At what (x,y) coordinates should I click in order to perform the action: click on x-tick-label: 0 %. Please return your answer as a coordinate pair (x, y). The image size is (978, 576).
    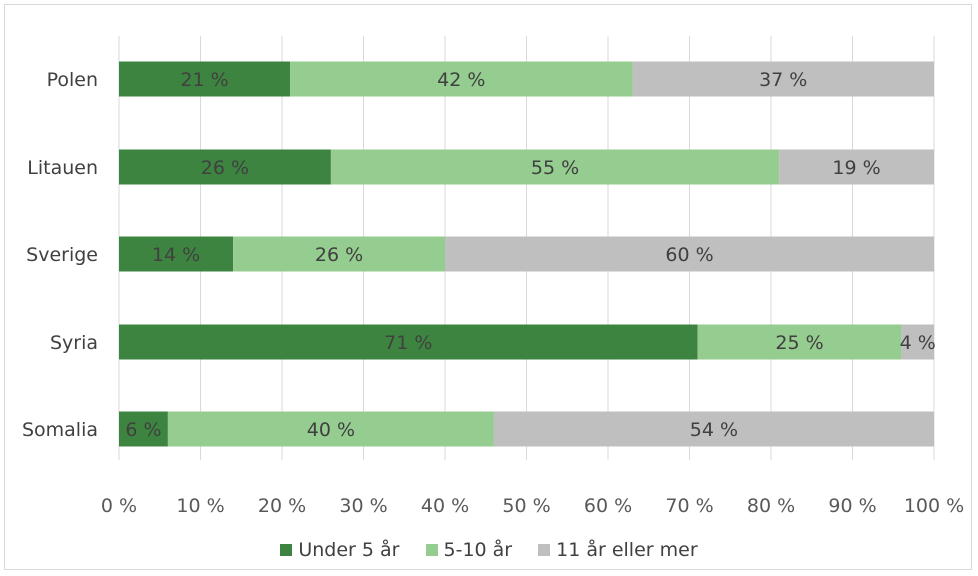
    Looking at the image, I should click on (119, 506).